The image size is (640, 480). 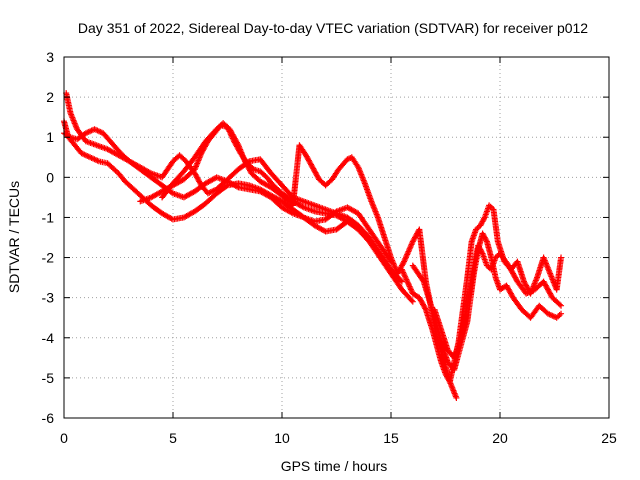 What do you see at coordinates (48, 378) in the screenshot?
I see `y-tick-label: -5` at bounding box center [48, 378].